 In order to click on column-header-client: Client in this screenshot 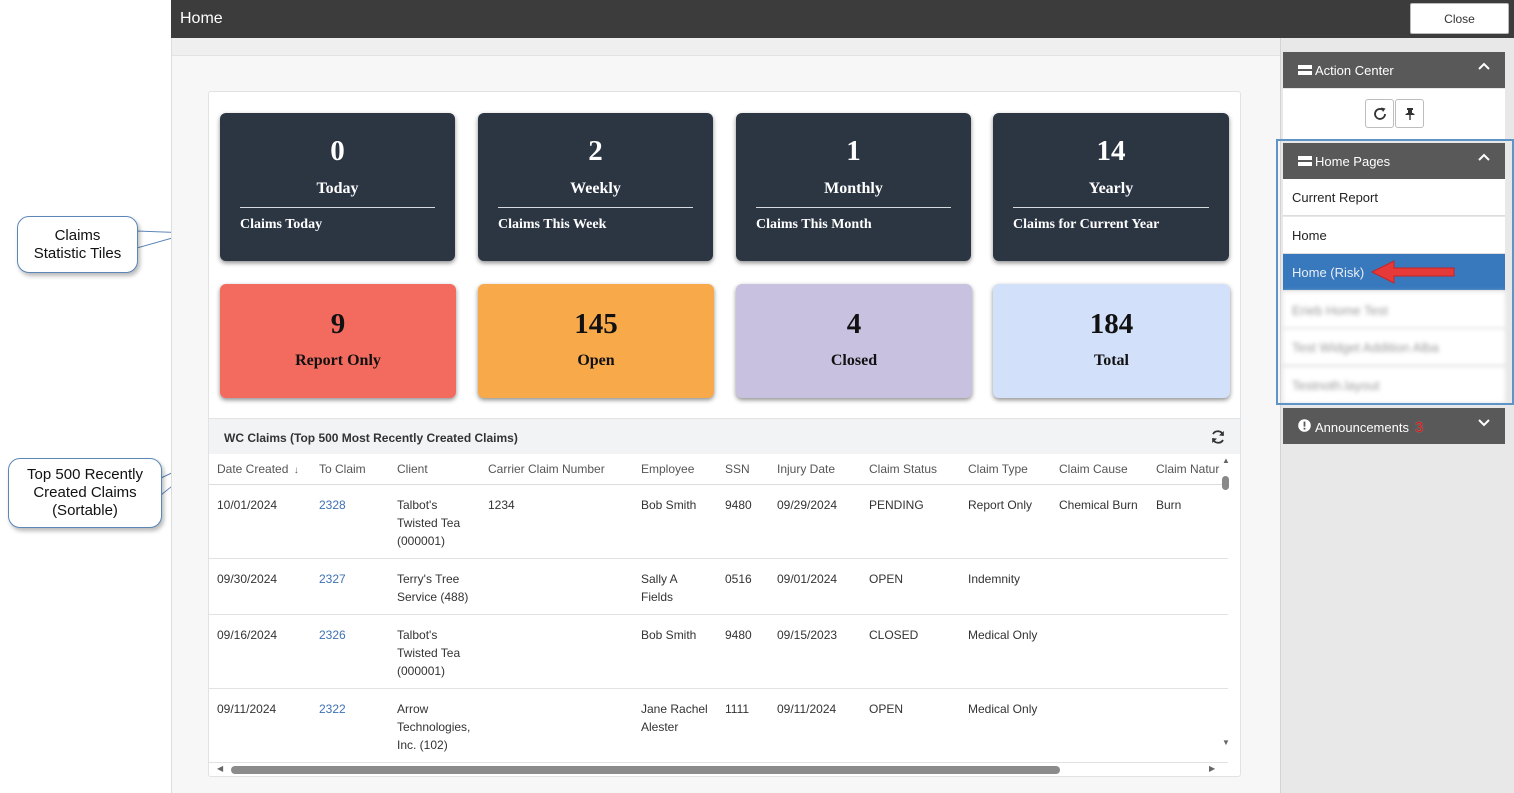, I will do `click(434, 469)`.